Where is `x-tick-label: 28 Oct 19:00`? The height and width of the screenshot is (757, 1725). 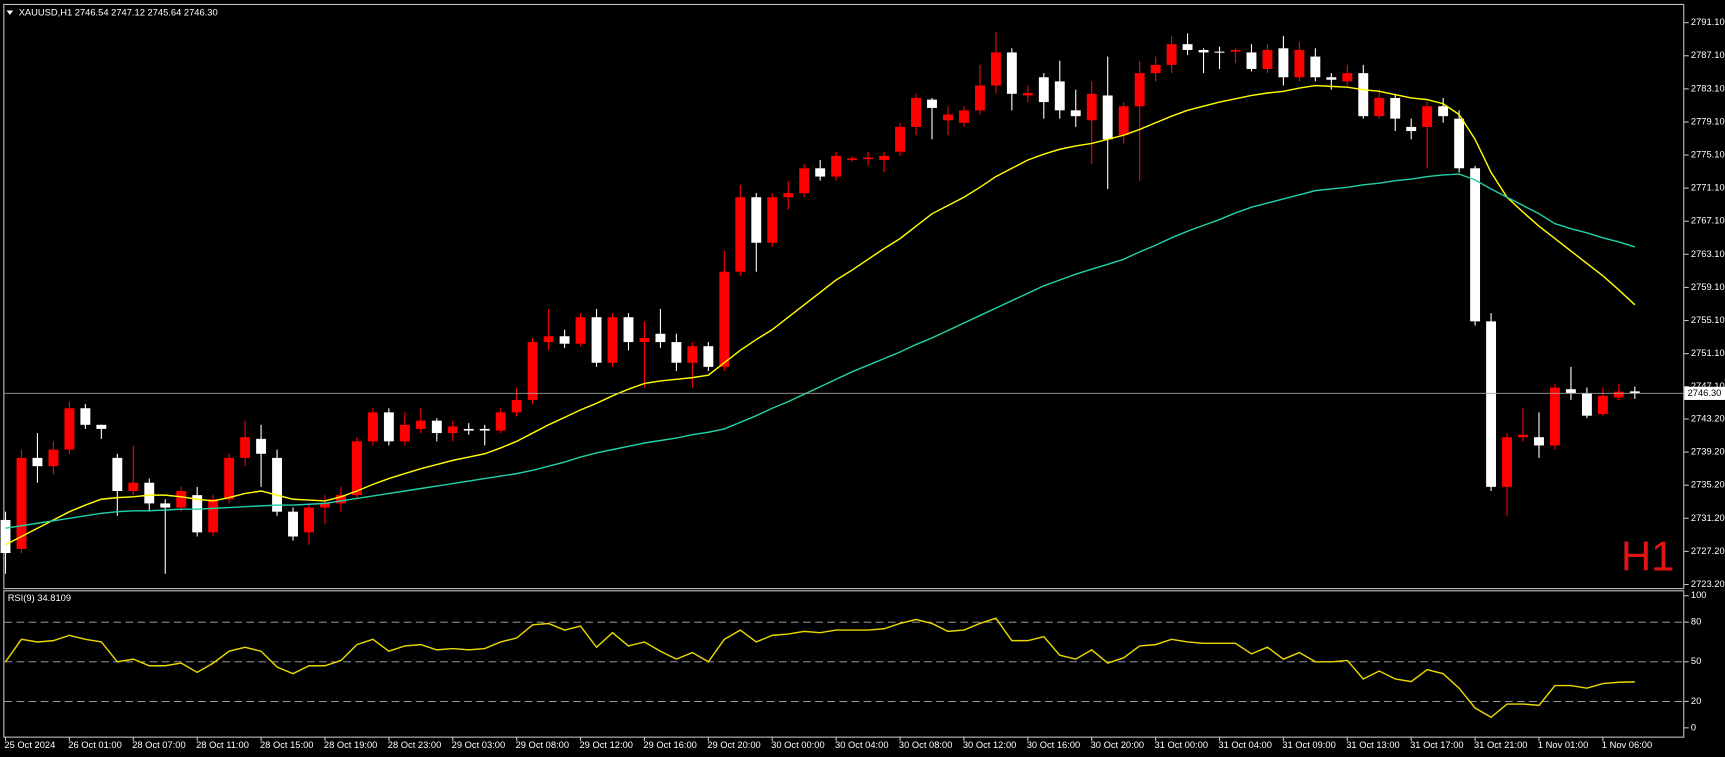 x-tick-label: 28 Oct 19:00 is located at coordinates (351, 745).